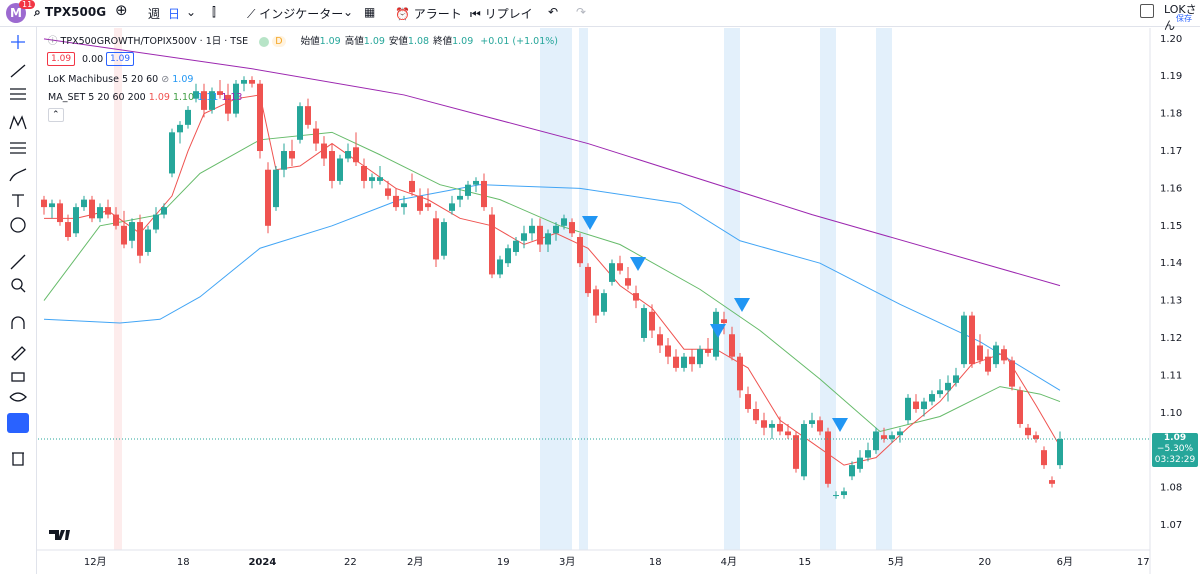 This screenshot has height=574, width=1200. I want to click on interval-menu: ⌄, so click(191, 12).